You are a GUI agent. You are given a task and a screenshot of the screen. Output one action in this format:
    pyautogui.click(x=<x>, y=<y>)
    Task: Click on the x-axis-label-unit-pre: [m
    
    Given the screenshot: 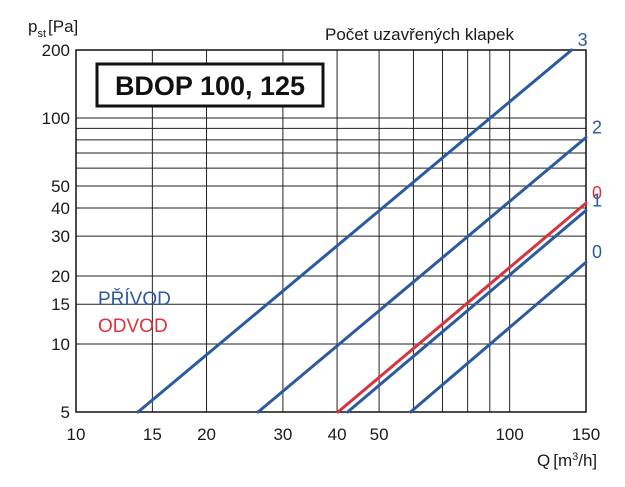 What is the action you would take?
    pyautogui.click(x=562, y=460)
    